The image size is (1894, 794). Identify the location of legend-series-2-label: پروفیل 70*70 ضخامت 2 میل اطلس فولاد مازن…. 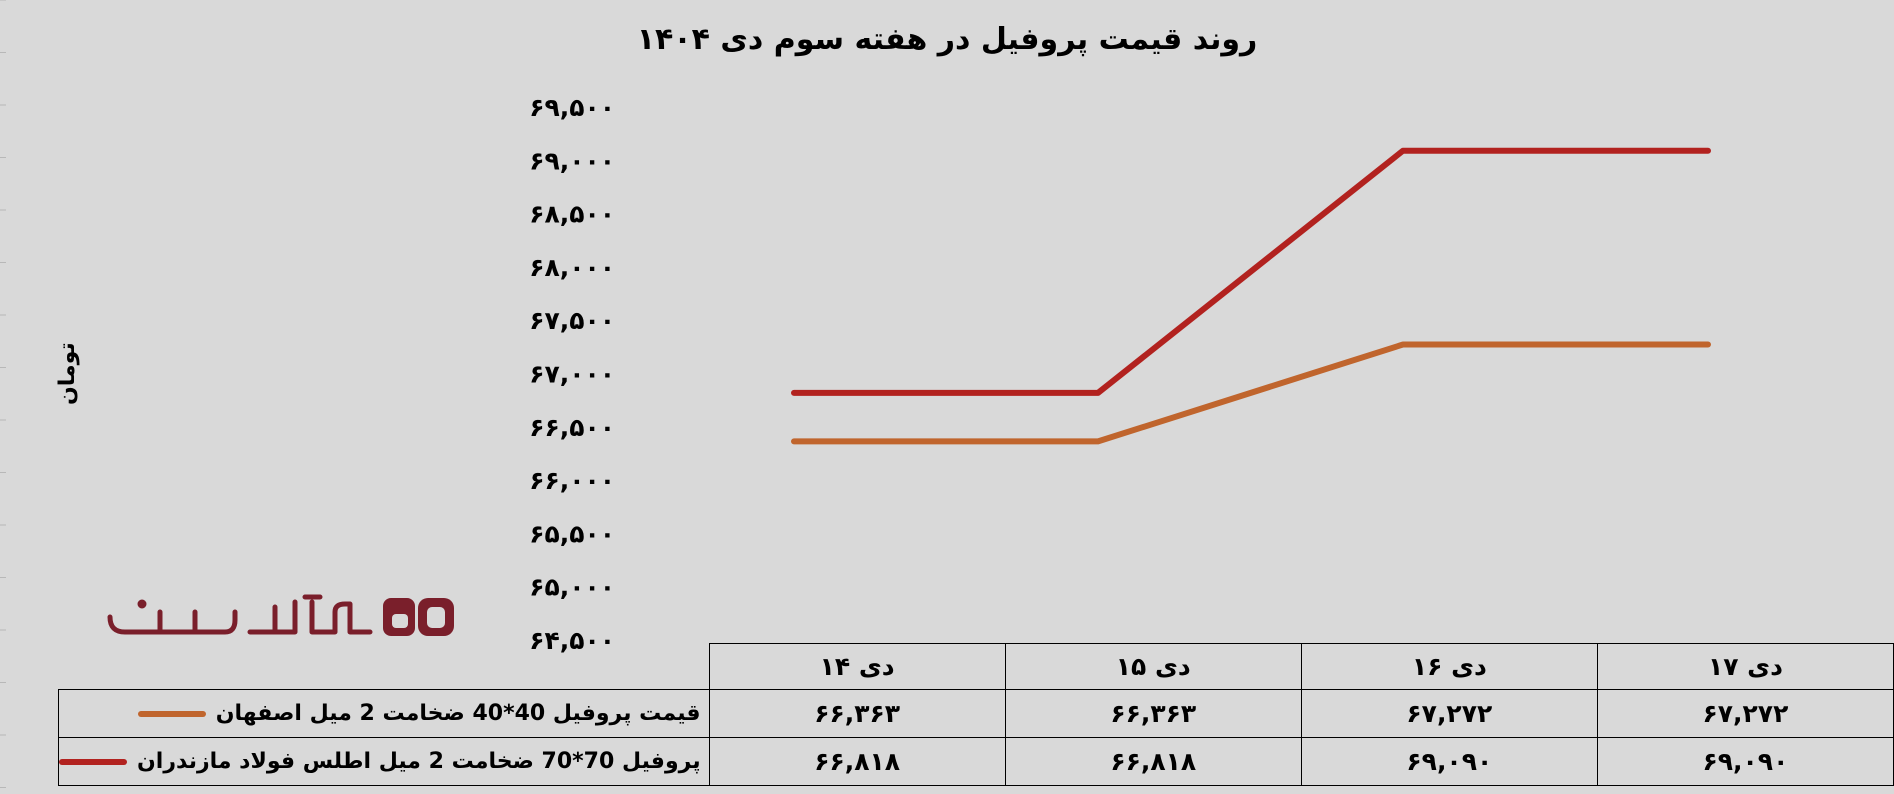
(419, 761).